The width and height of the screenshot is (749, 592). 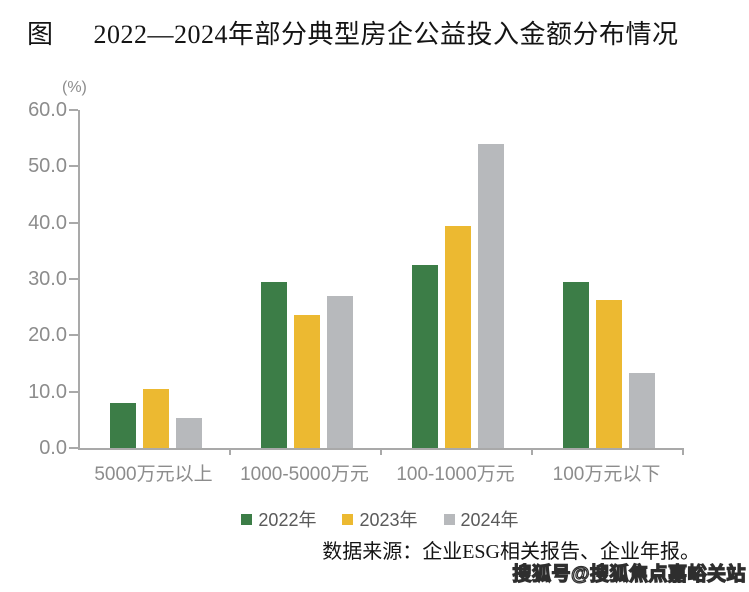 What do you see at coordinates (153, 474) in the screenshot?
I see `x-axis-category-label: 5000万元以上` at bounding box center [153, 474].